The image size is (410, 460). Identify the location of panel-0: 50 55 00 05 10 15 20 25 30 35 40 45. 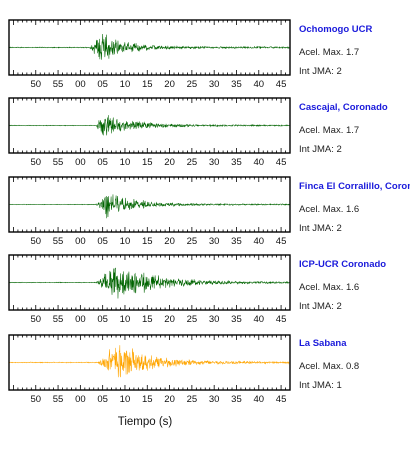
(149, 54).